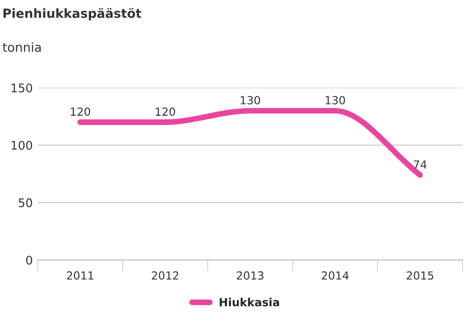 This screenshot has height=325, width=472. I want to click on y-tick-label: 150, so click(22, 87).